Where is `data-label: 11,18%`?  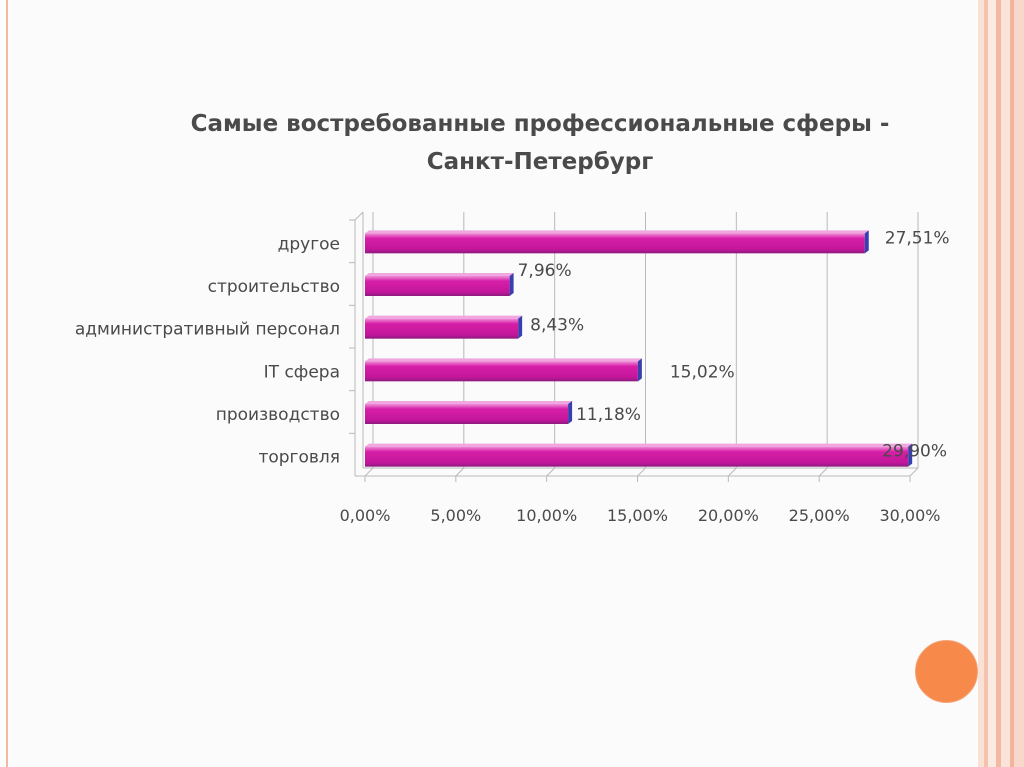 data-label: 11,18% is located at coordinates (608, 415).